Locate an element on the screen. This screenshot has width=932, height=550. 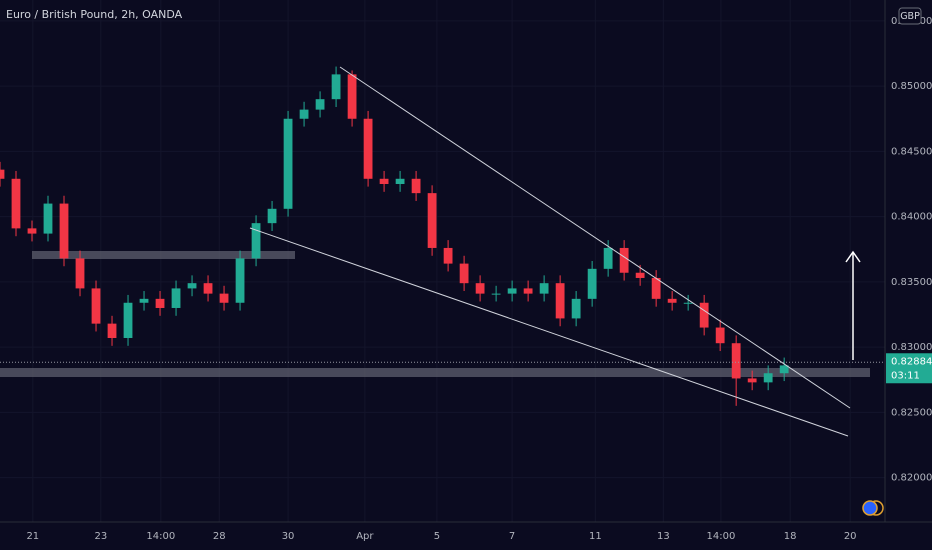
countdown-label: 03:11 is located at coordinates (905, 375).